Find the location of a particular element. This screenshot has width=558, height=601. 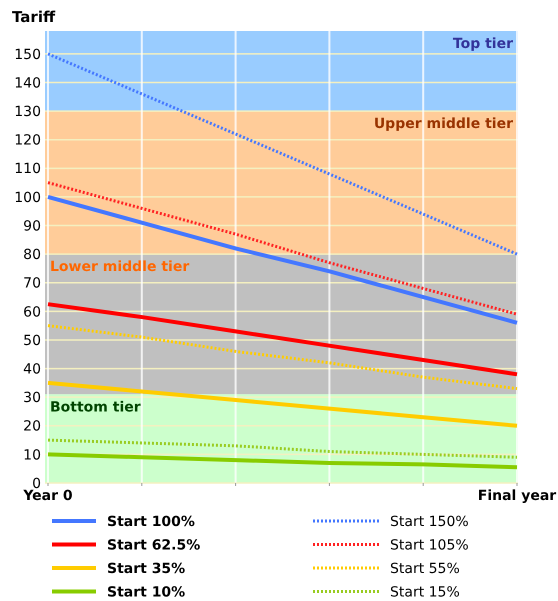

legend-label: Start 105% is located at coordinates (429, 545).